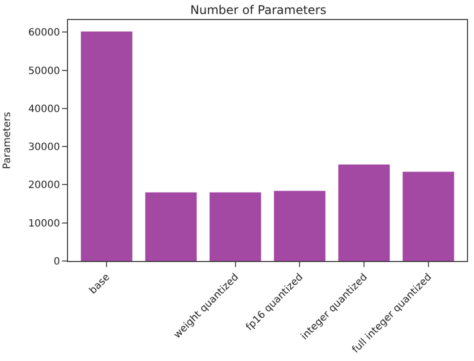 Image resolution: width=474 pixels, height=361 pixels. I want to click on y-tick-label: 30000, so click(44, 148).